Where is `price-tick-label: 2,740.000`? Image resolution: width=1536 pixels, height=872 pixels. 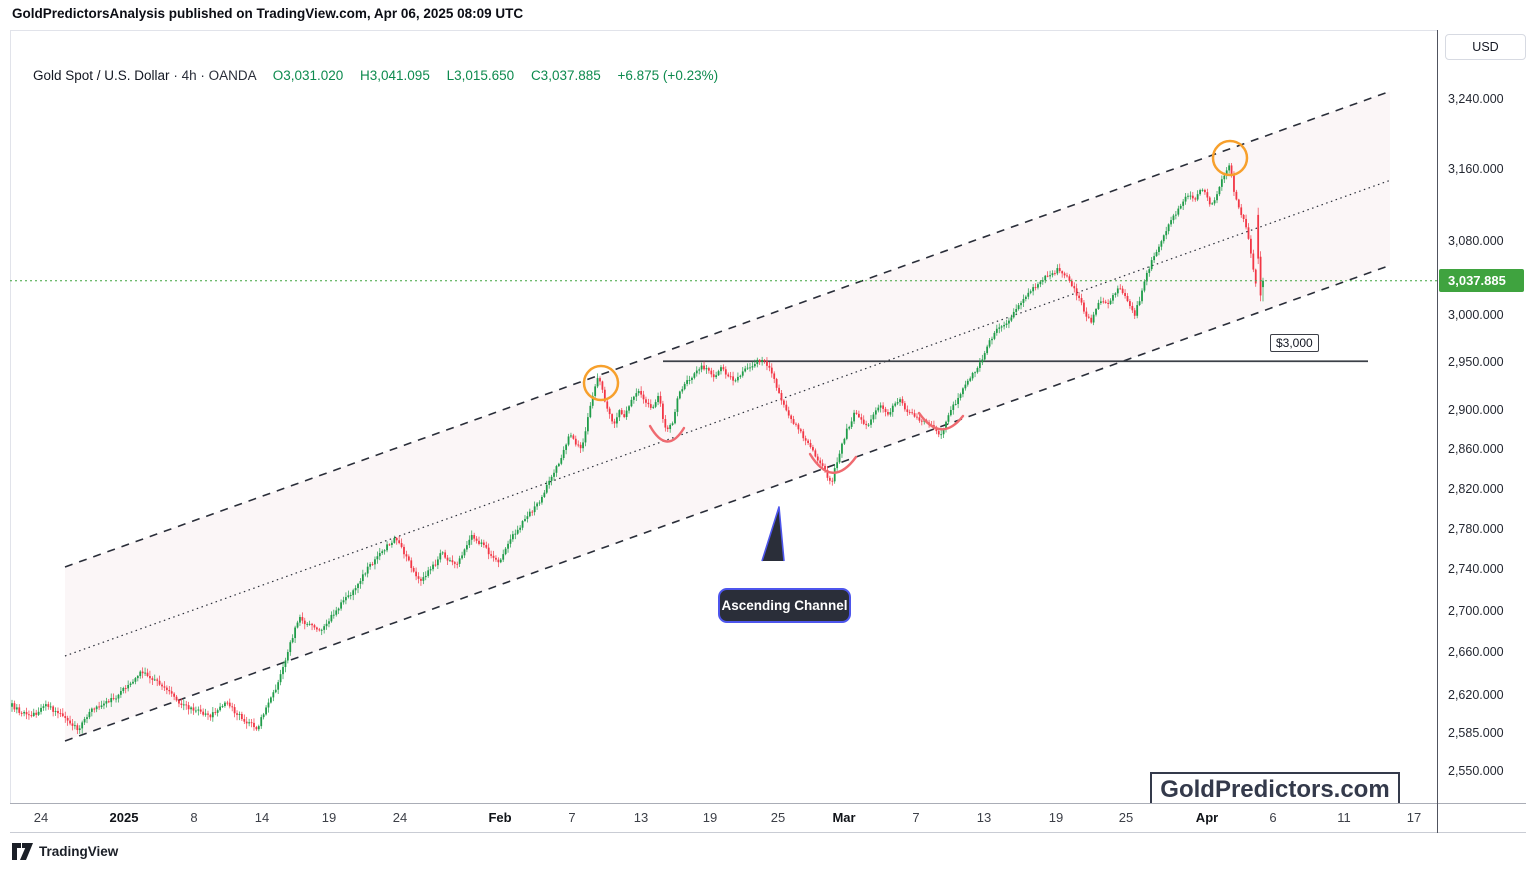 price-tick-label: 2,740.000 is located at coordinates (1476, 569).